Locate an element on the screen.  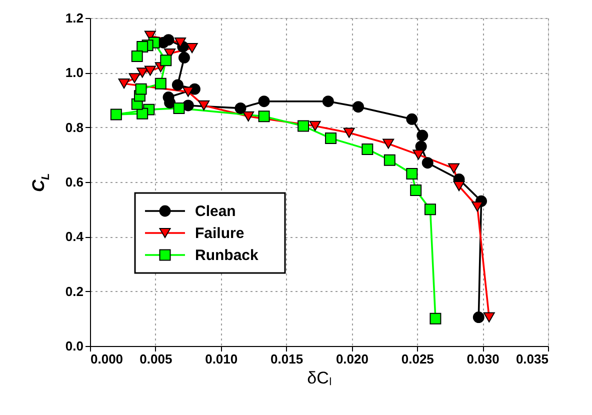
y-tick-label: 0.0 is located at coordinates (74, 346).